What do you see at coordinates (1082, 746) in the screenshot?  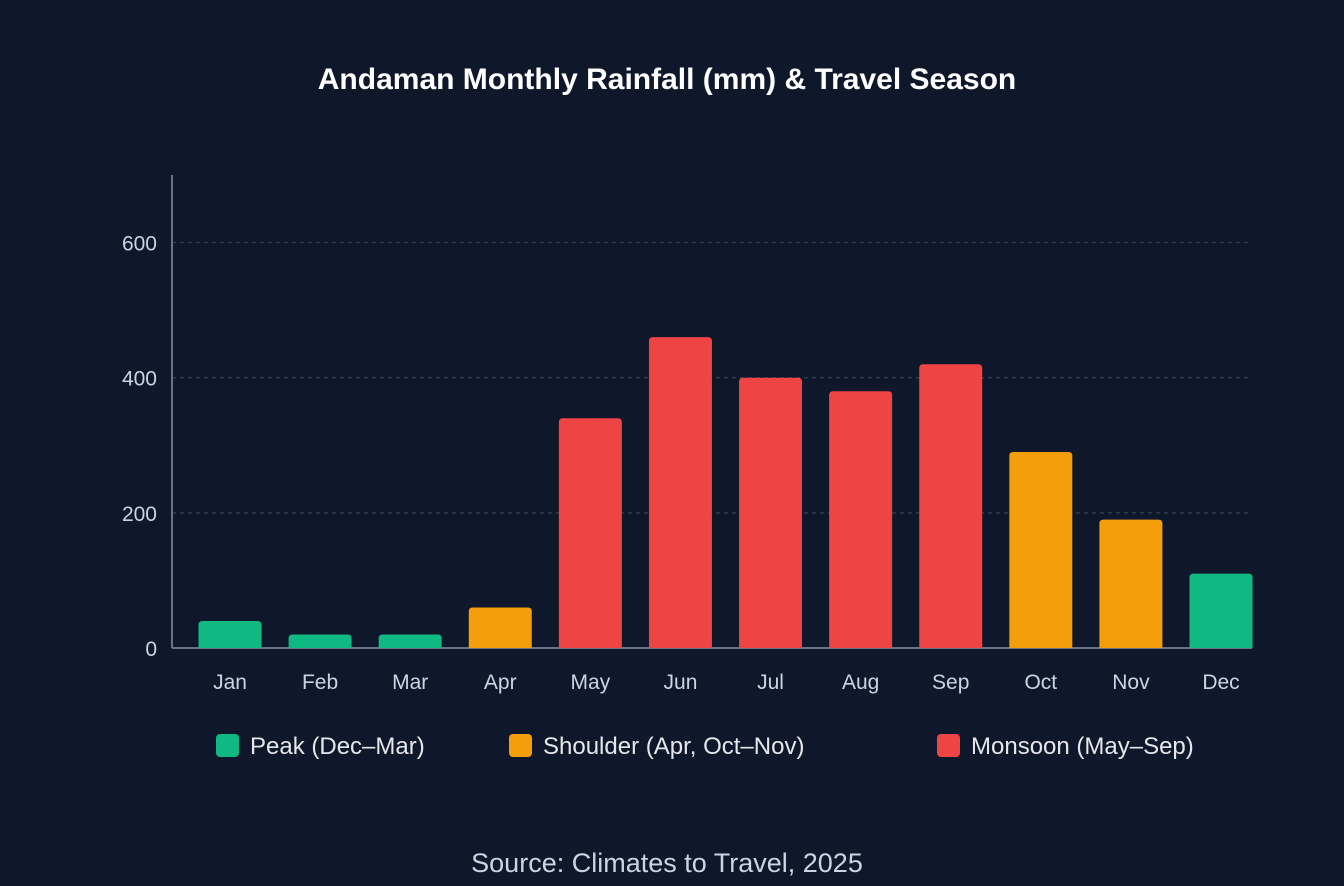 I see `legend-label-monsoon: Monsoon (May–Sep)` at bounding box center [1082, 746].